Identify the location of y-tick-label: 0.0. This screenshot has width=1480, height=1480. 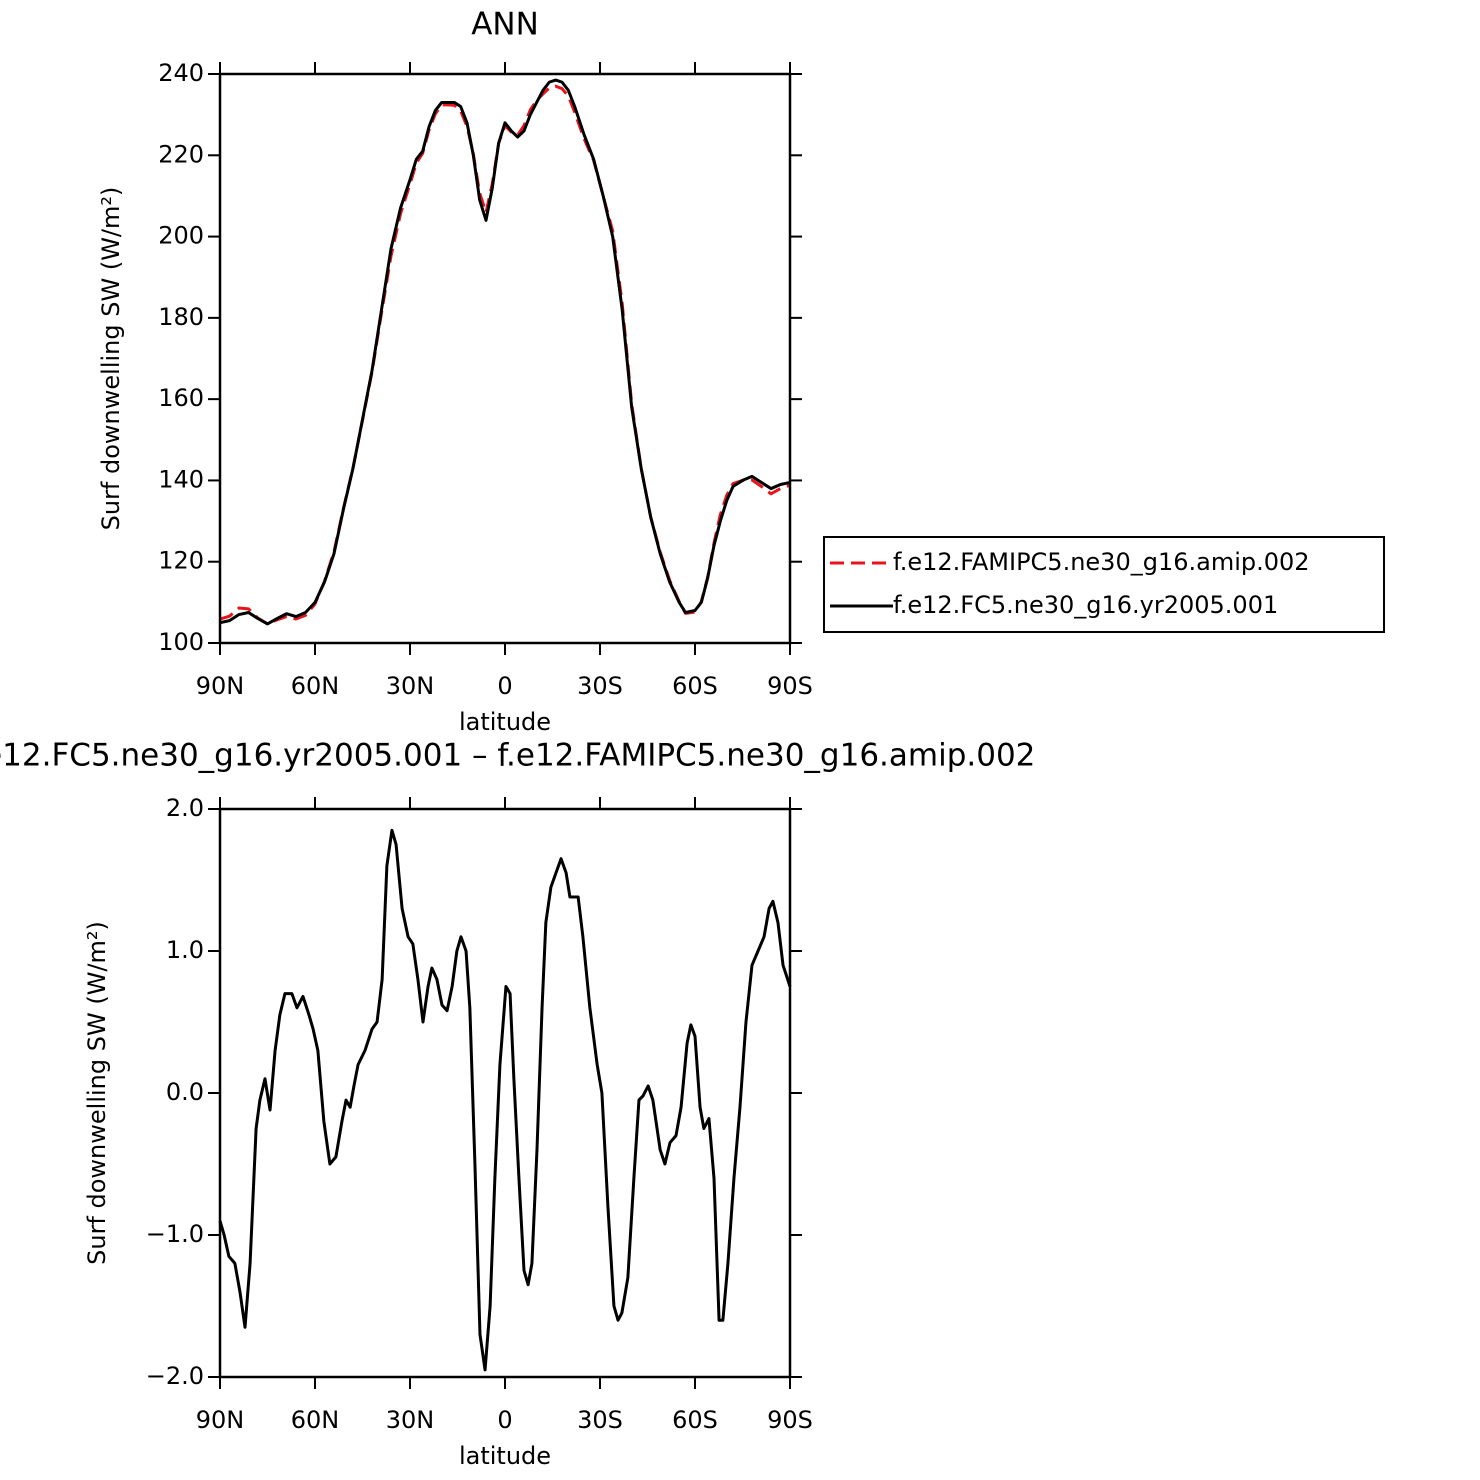
(185, 1092).